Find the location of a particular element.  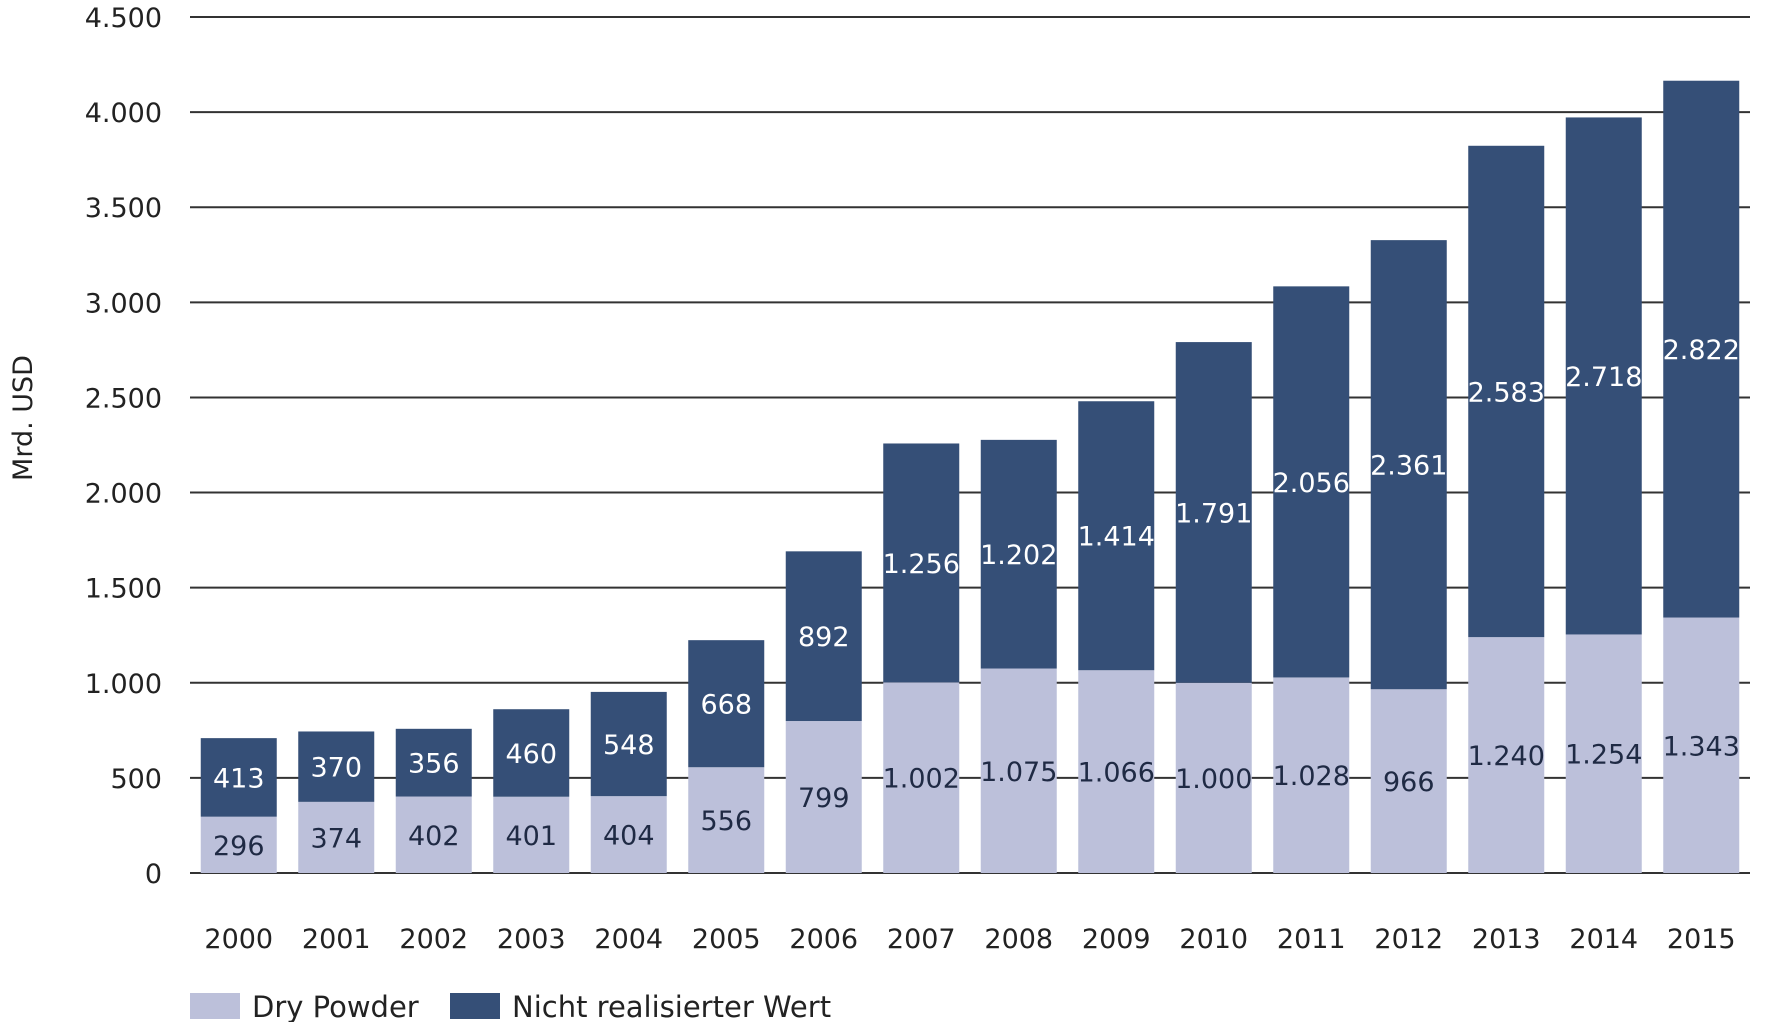

data-label: 1.066 is located at coordinates (1116, 773).